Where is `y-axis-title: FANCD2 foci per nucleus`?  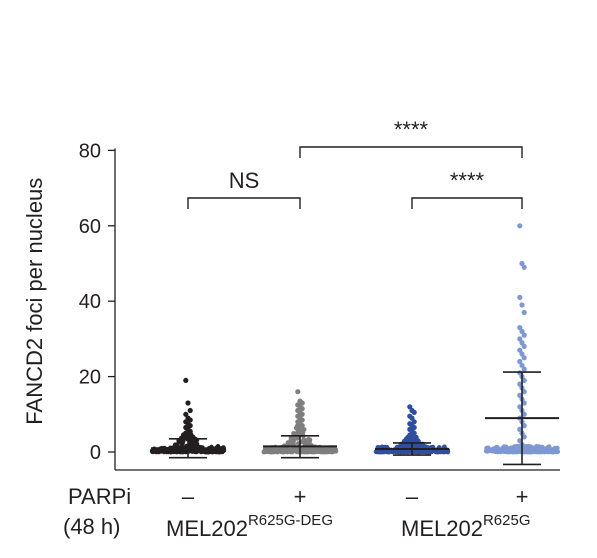
y-axis-title: FANCD2 foci per nucleus is located at coordinates (34, 301).